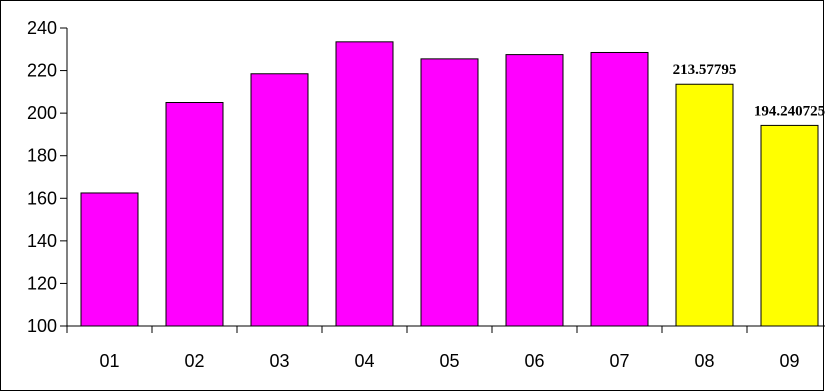 The height and width of the screenshot is (392, 825). What do you see at coordinates (42, 283) in the screenshot?
I see `y-tick-label: 120` at bounding box center [42, 283].